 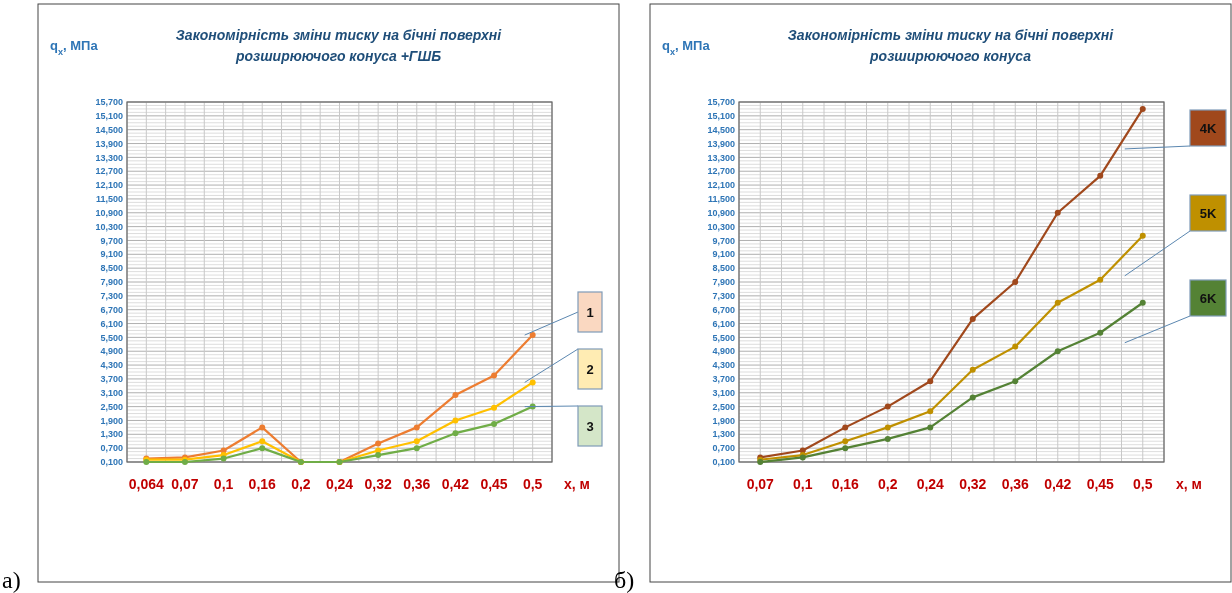 I want to click on x-tick-label: 0,064, so click(x=146, y=484).